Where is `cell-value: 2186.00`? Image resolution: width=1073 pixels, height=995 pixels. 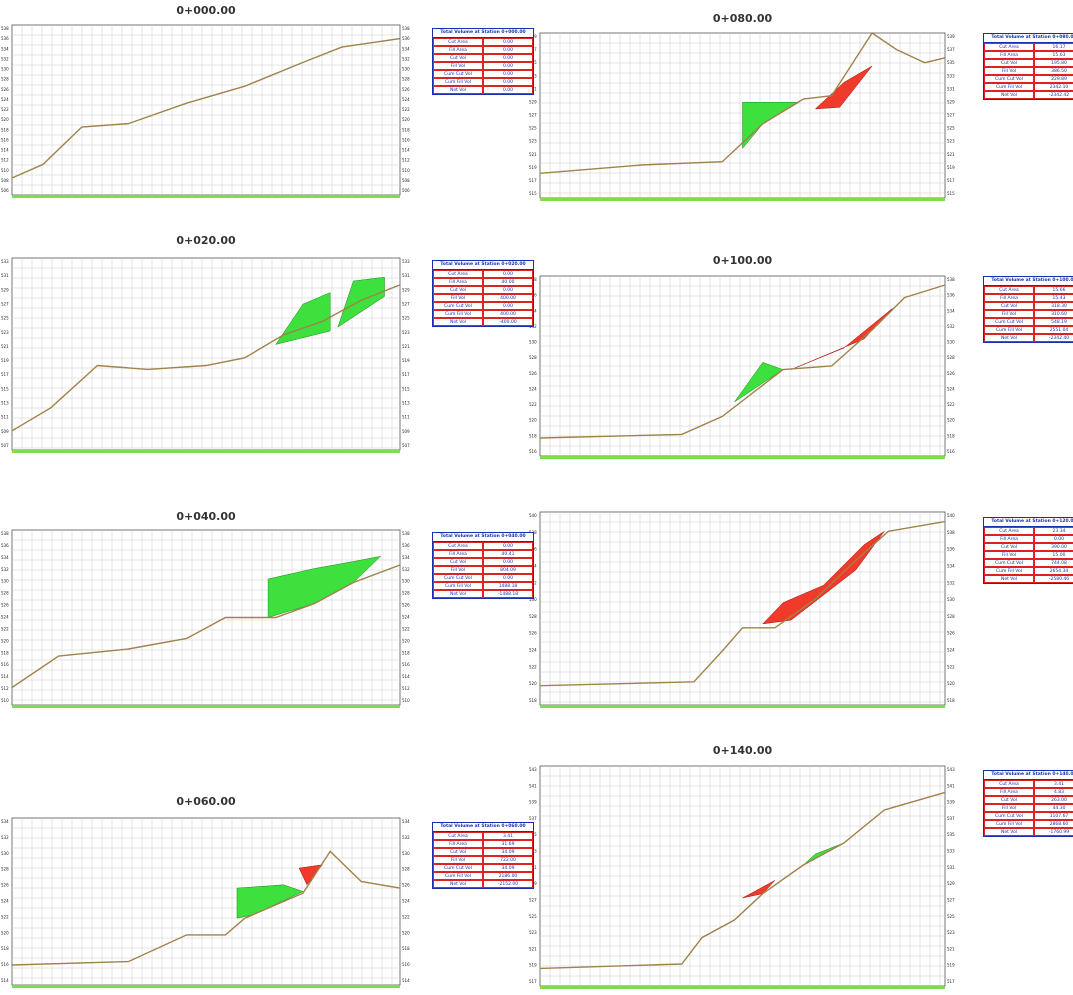
cell-value: 2186.00 is located at coordinates (508, 876).